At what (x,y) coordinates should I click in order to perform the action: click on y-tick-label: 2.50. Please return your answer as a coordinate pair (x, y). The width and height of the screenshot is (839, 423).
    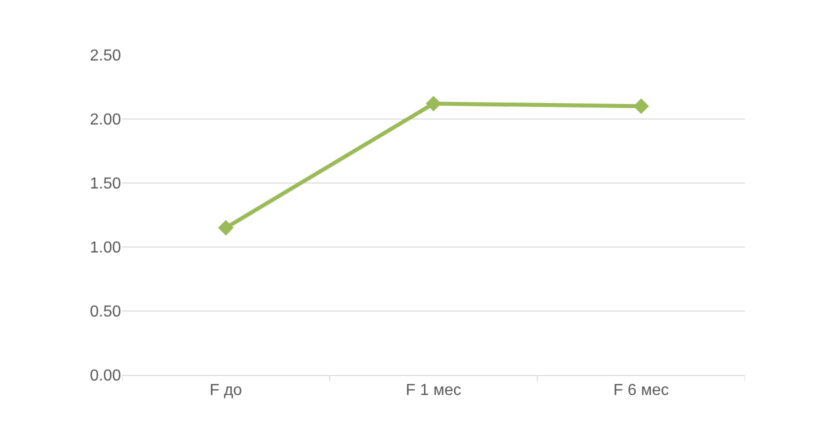
    Looking at the image, I should click on (106, 56).